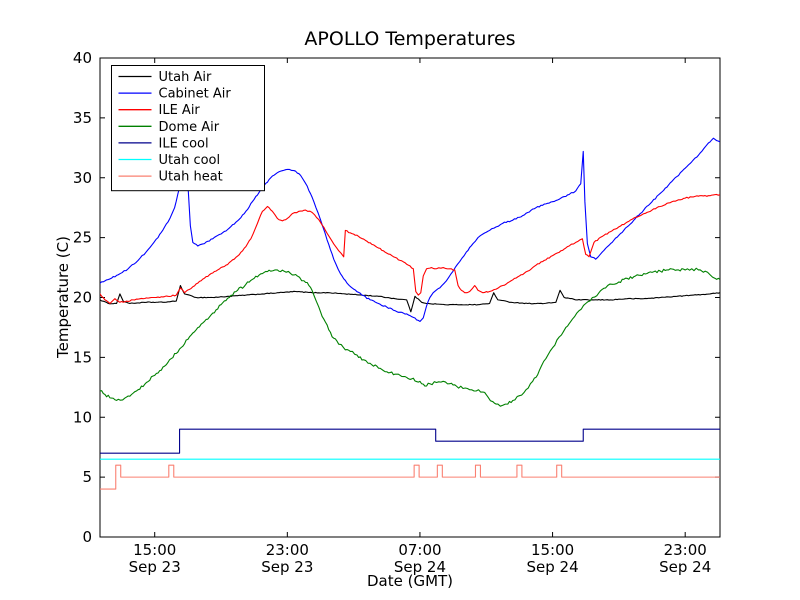  I want to click on legend-box, so click(188, 128).